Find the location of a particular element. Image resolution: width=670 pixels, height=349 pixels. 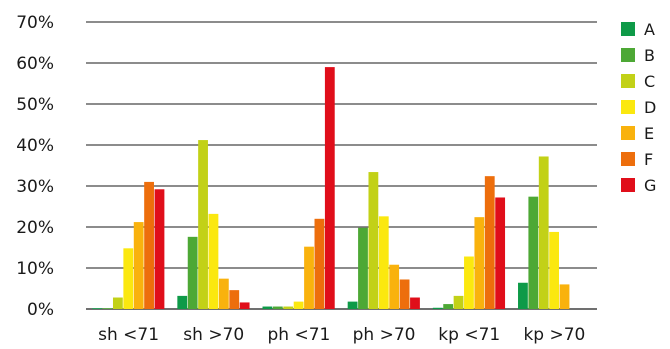

x-tick-label: ph >70 is located at coordinates (384, 335).